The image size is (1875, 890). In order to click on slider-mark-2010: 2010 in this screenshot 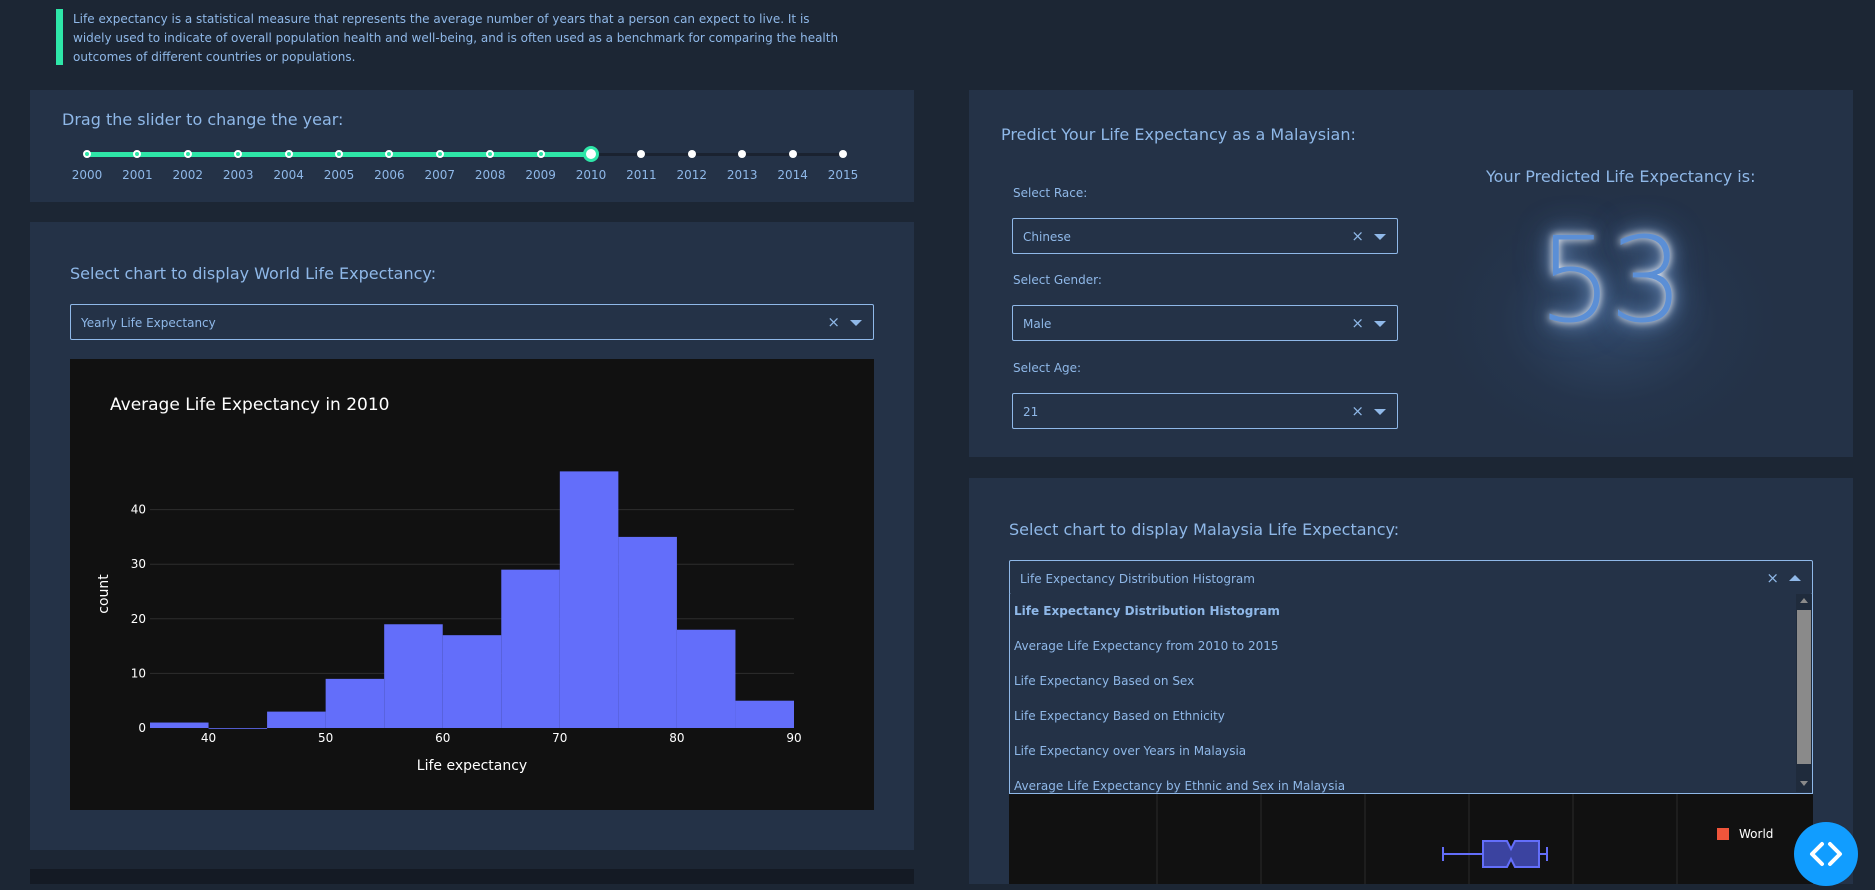, I will do `click(591, 175)`.